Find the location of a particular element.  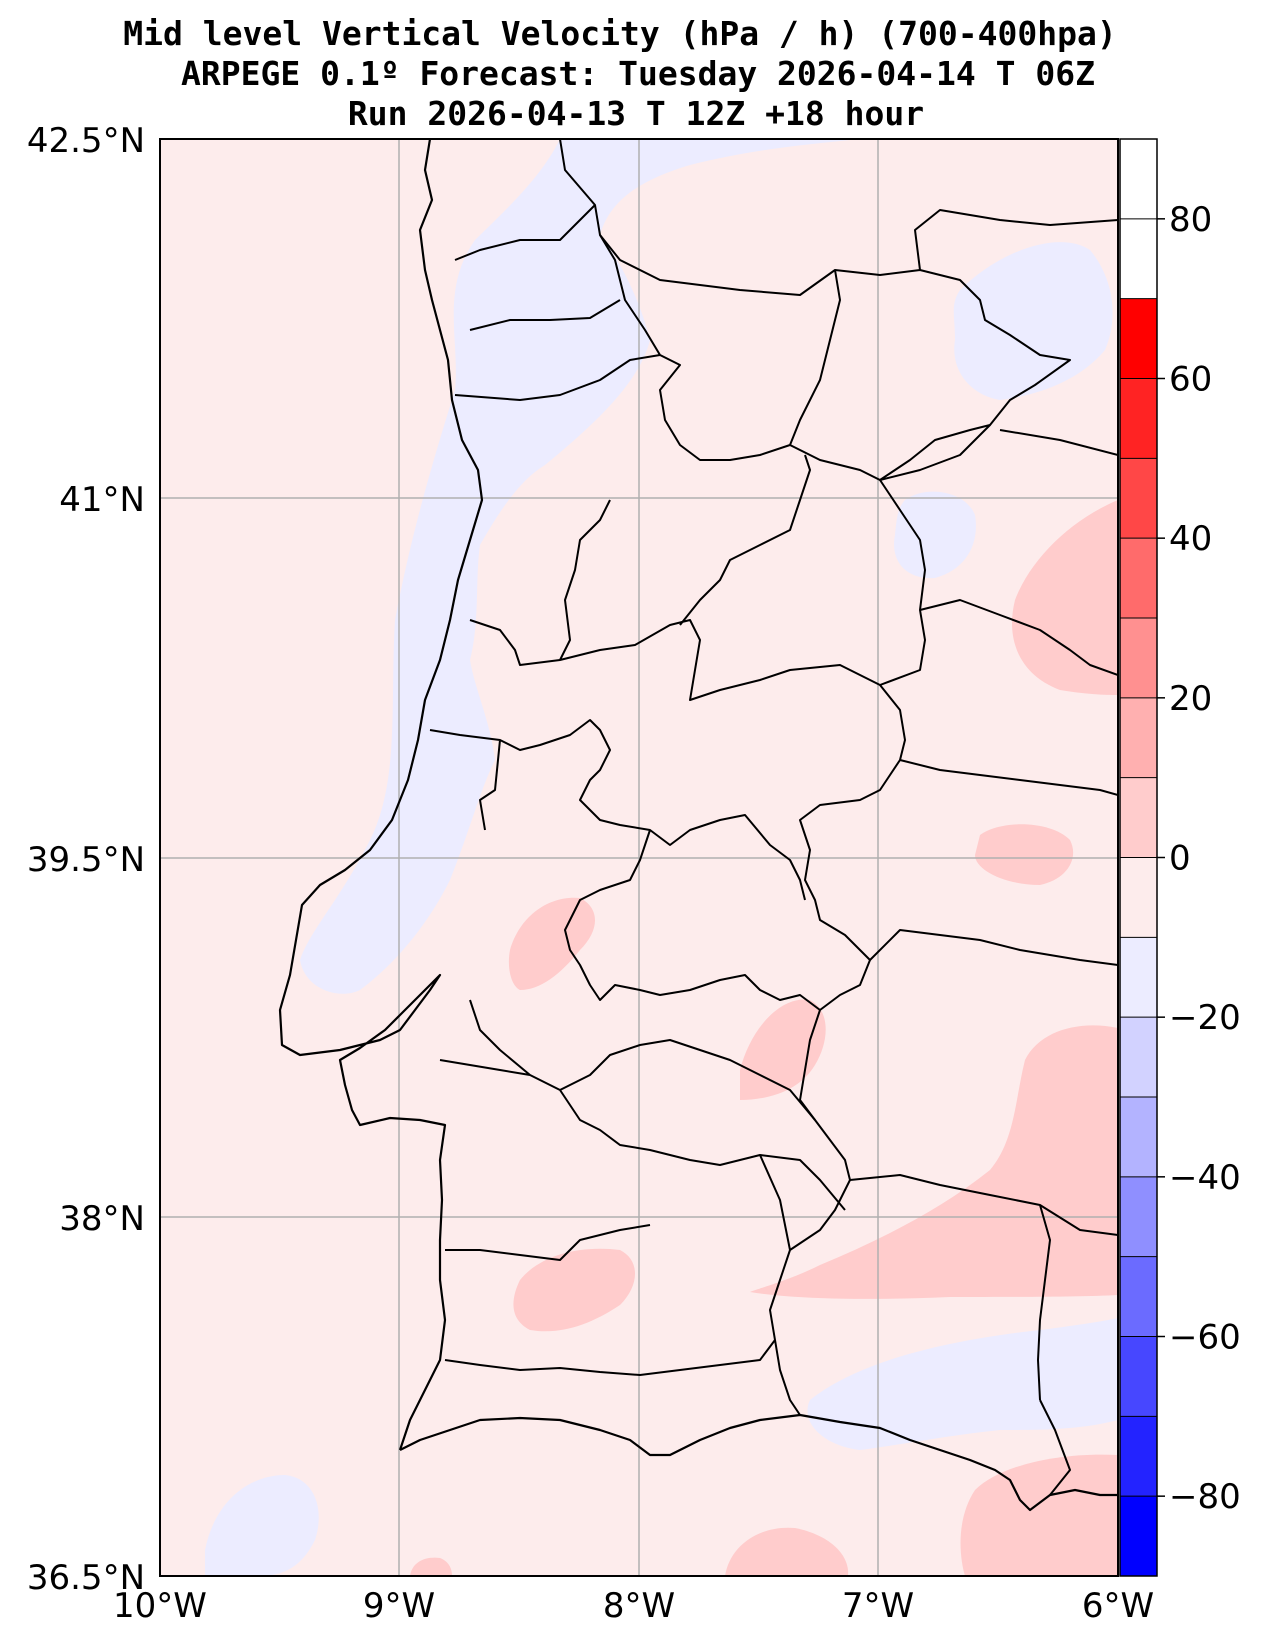

internal-borders-east is located at coordinates (993, 1047).